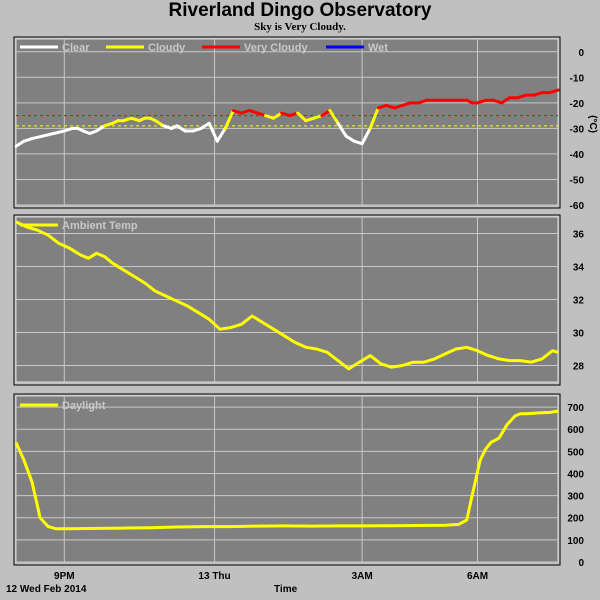  Describe the element at coordinates (378, 48) in the screenshot. I see `legend-label-wet: Wet` at that location.